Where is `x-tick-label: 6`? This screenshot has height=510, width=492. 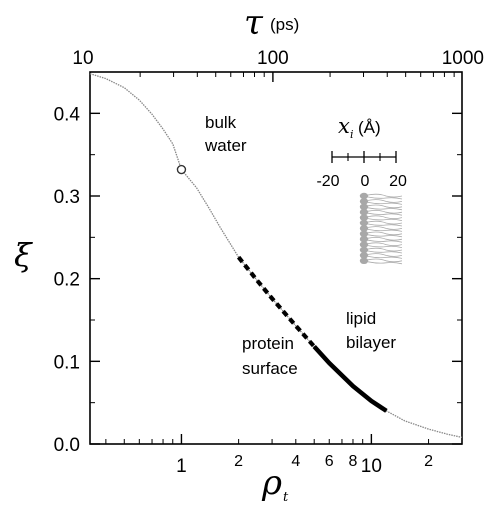 x-tick-label: 6 is located at coordinates (329, 461).